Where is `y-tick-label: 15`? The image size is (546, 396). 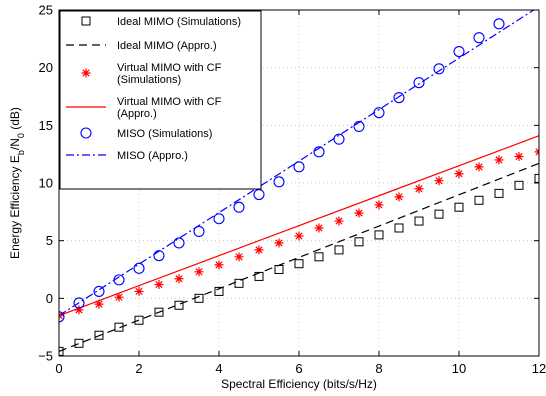
y-tick-label: 15 is located at coordinates (46, 125).